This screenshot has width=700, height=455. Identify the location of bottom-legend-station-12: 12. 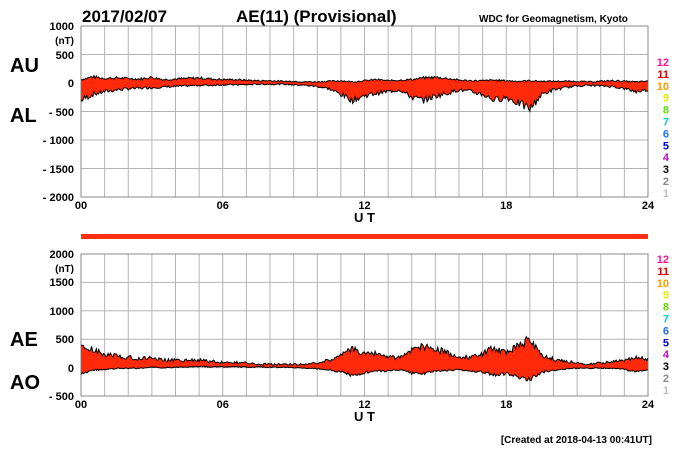
(663, 260).